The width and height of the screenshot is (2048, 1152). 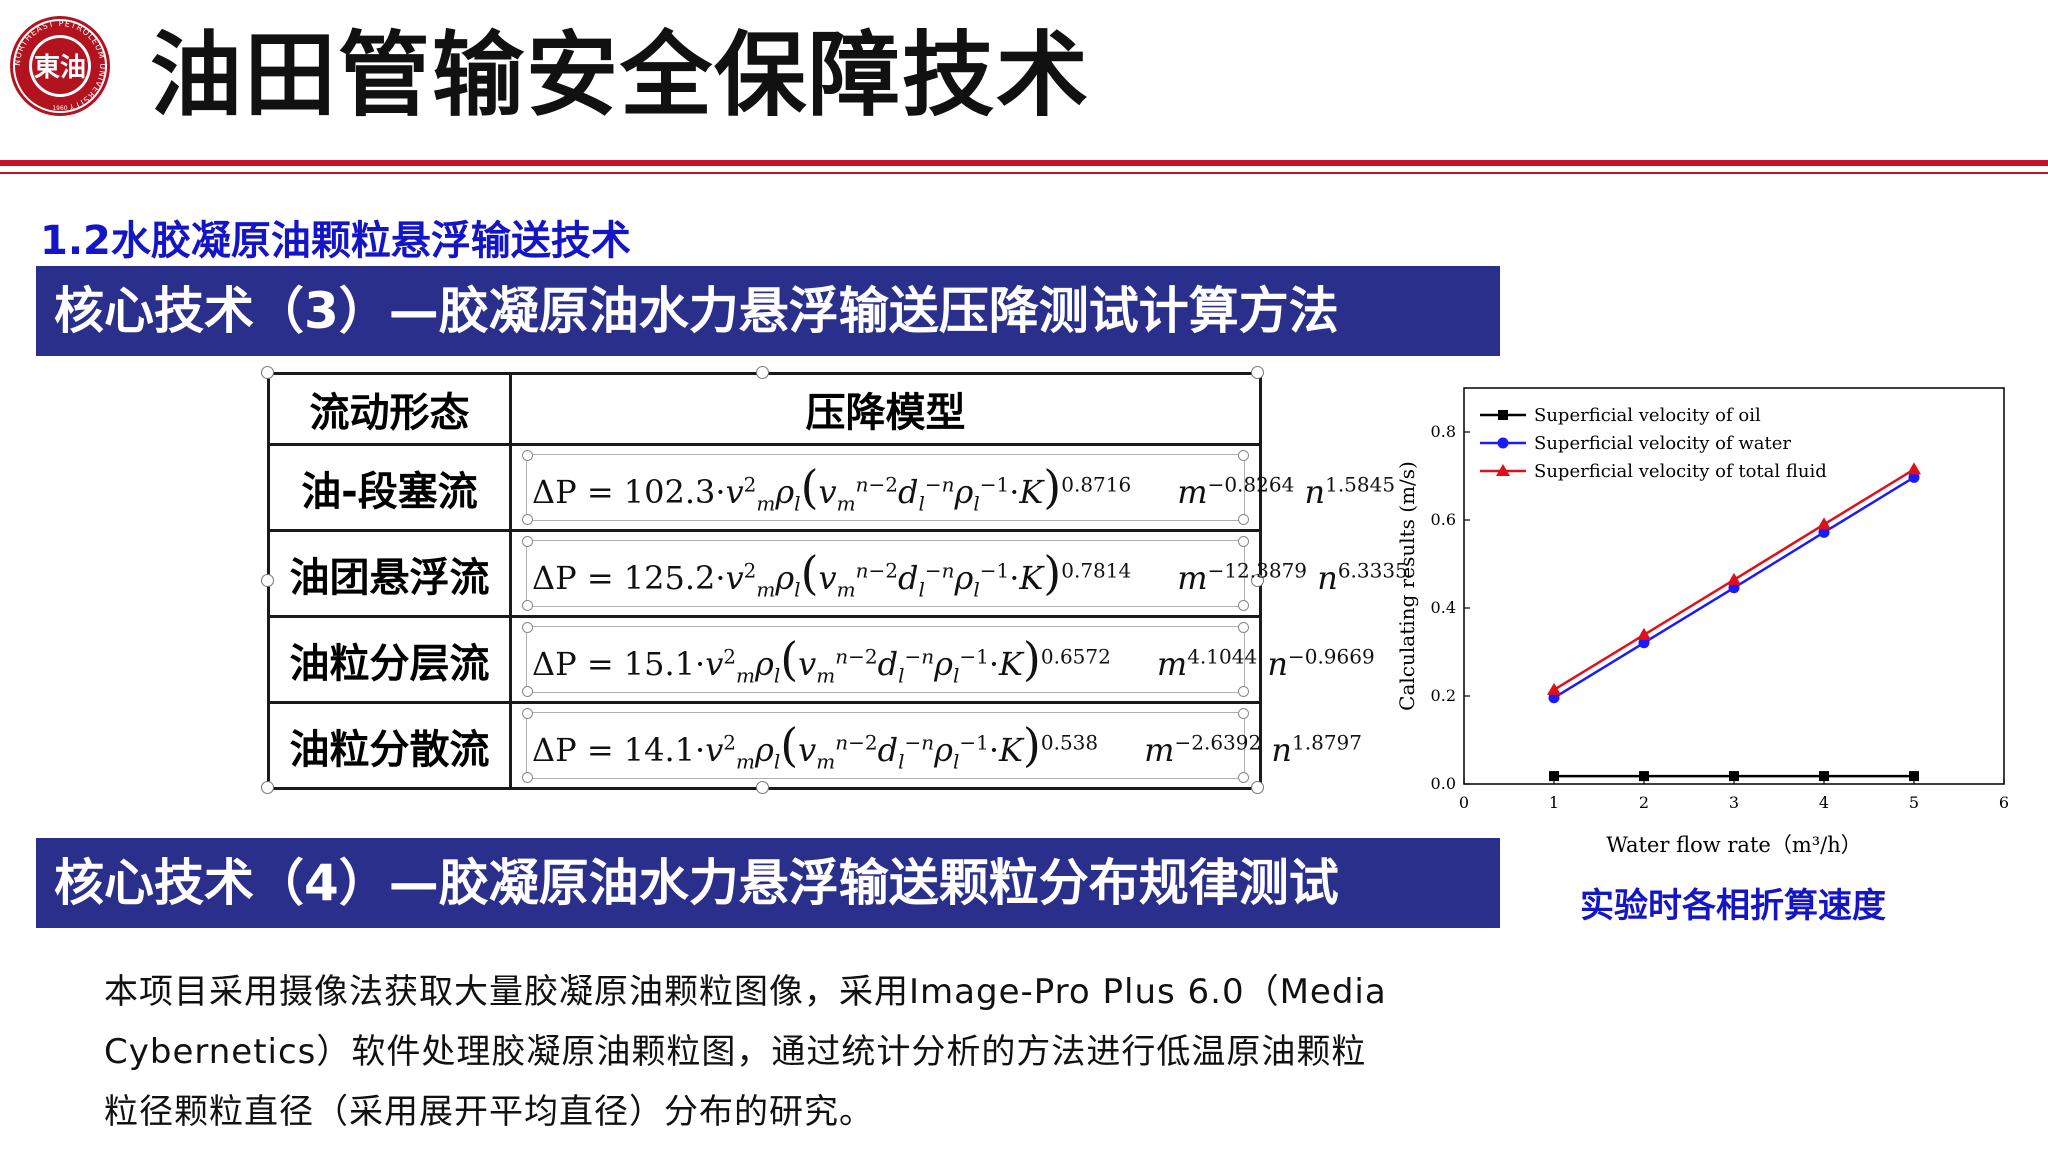 What do you see at coordinates (1443, 783) in the screenshot?
I see `y-tick-label: 0.0` at bounding box center [1443, 783].